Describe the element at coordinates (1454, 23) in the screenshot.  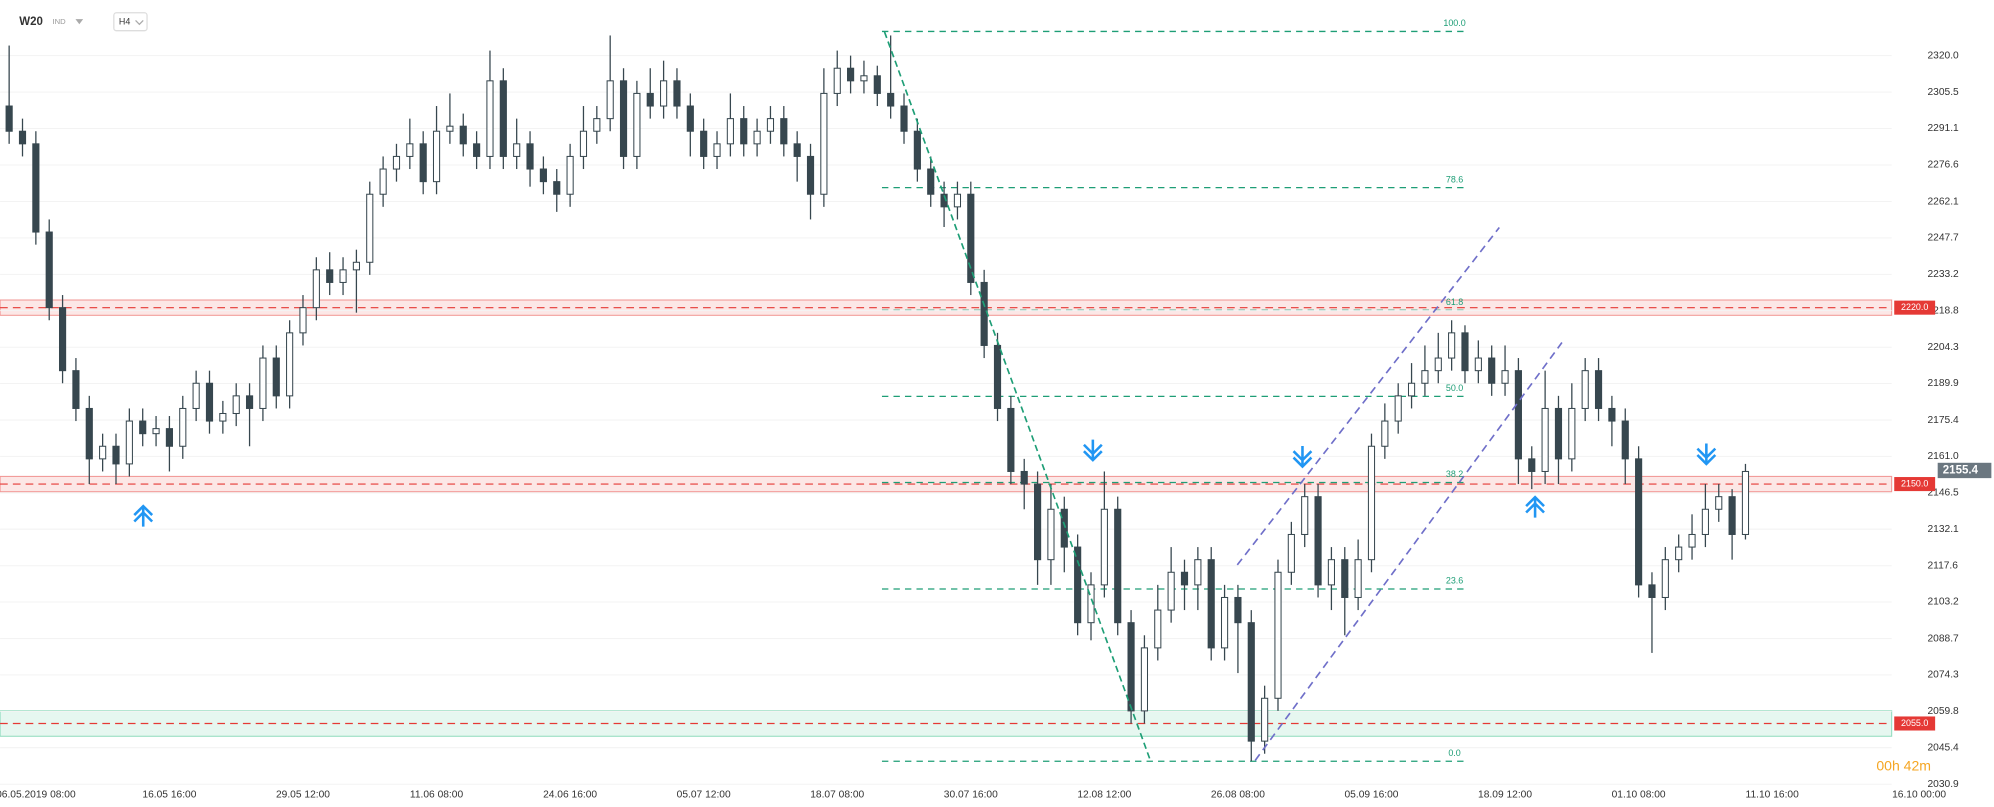
I see `fib-label: 100.0` at that location.